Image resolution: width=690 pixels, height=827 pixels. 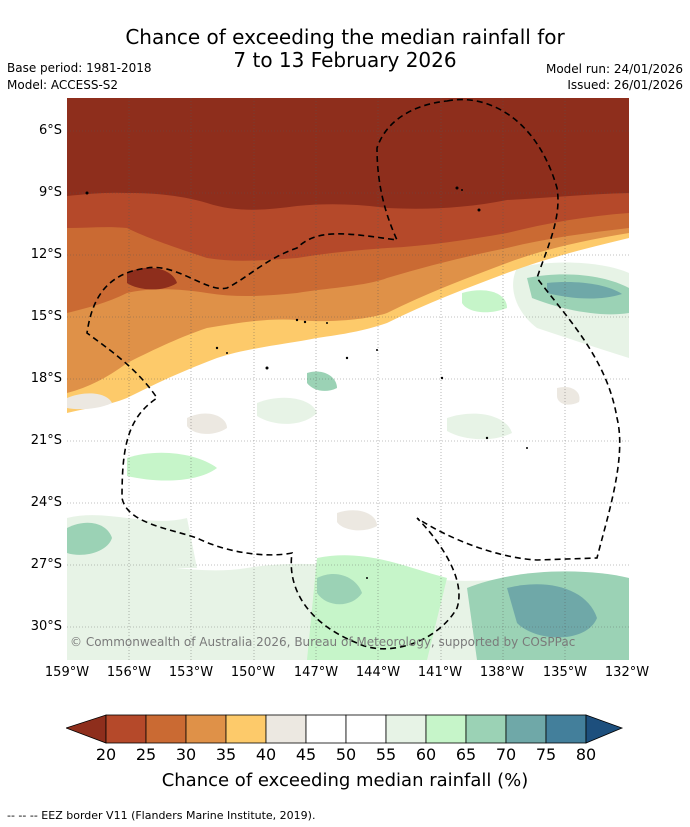 I want to click on lat-label: 12°S, so click(x=46, y=254).